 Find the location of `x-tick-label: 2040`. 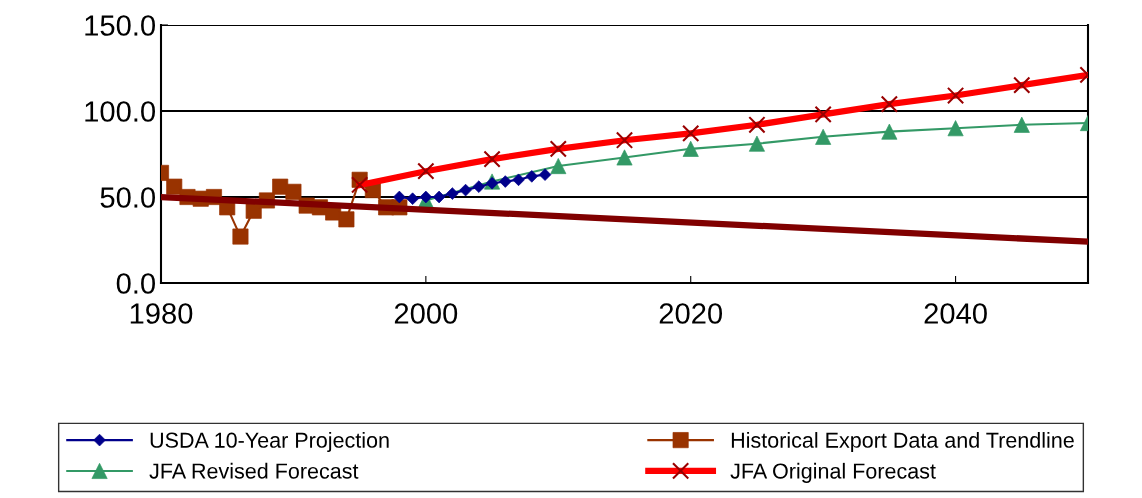

x-tick-label: 2040 is located at coordinates (955, 313).